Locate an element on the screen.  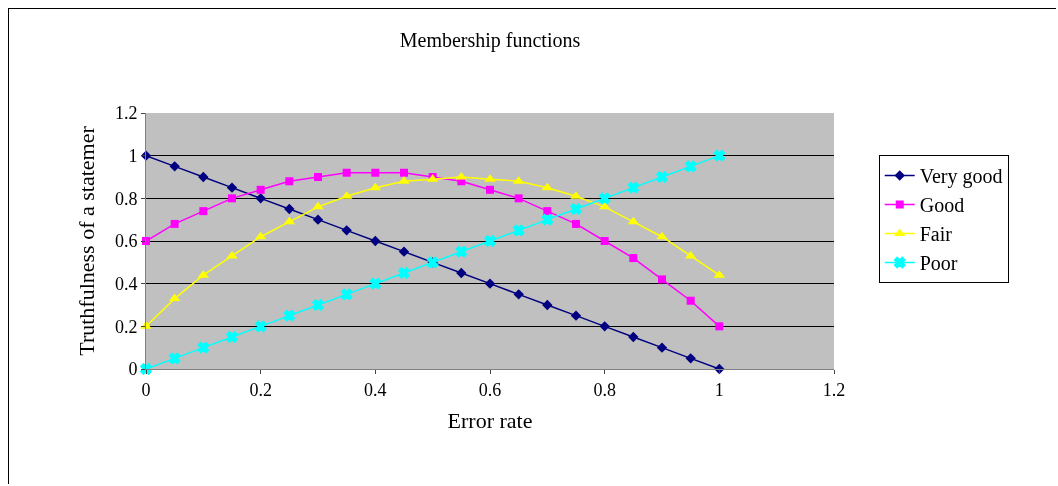
x-tick-label: 0 is located at coordinates (146, 389).